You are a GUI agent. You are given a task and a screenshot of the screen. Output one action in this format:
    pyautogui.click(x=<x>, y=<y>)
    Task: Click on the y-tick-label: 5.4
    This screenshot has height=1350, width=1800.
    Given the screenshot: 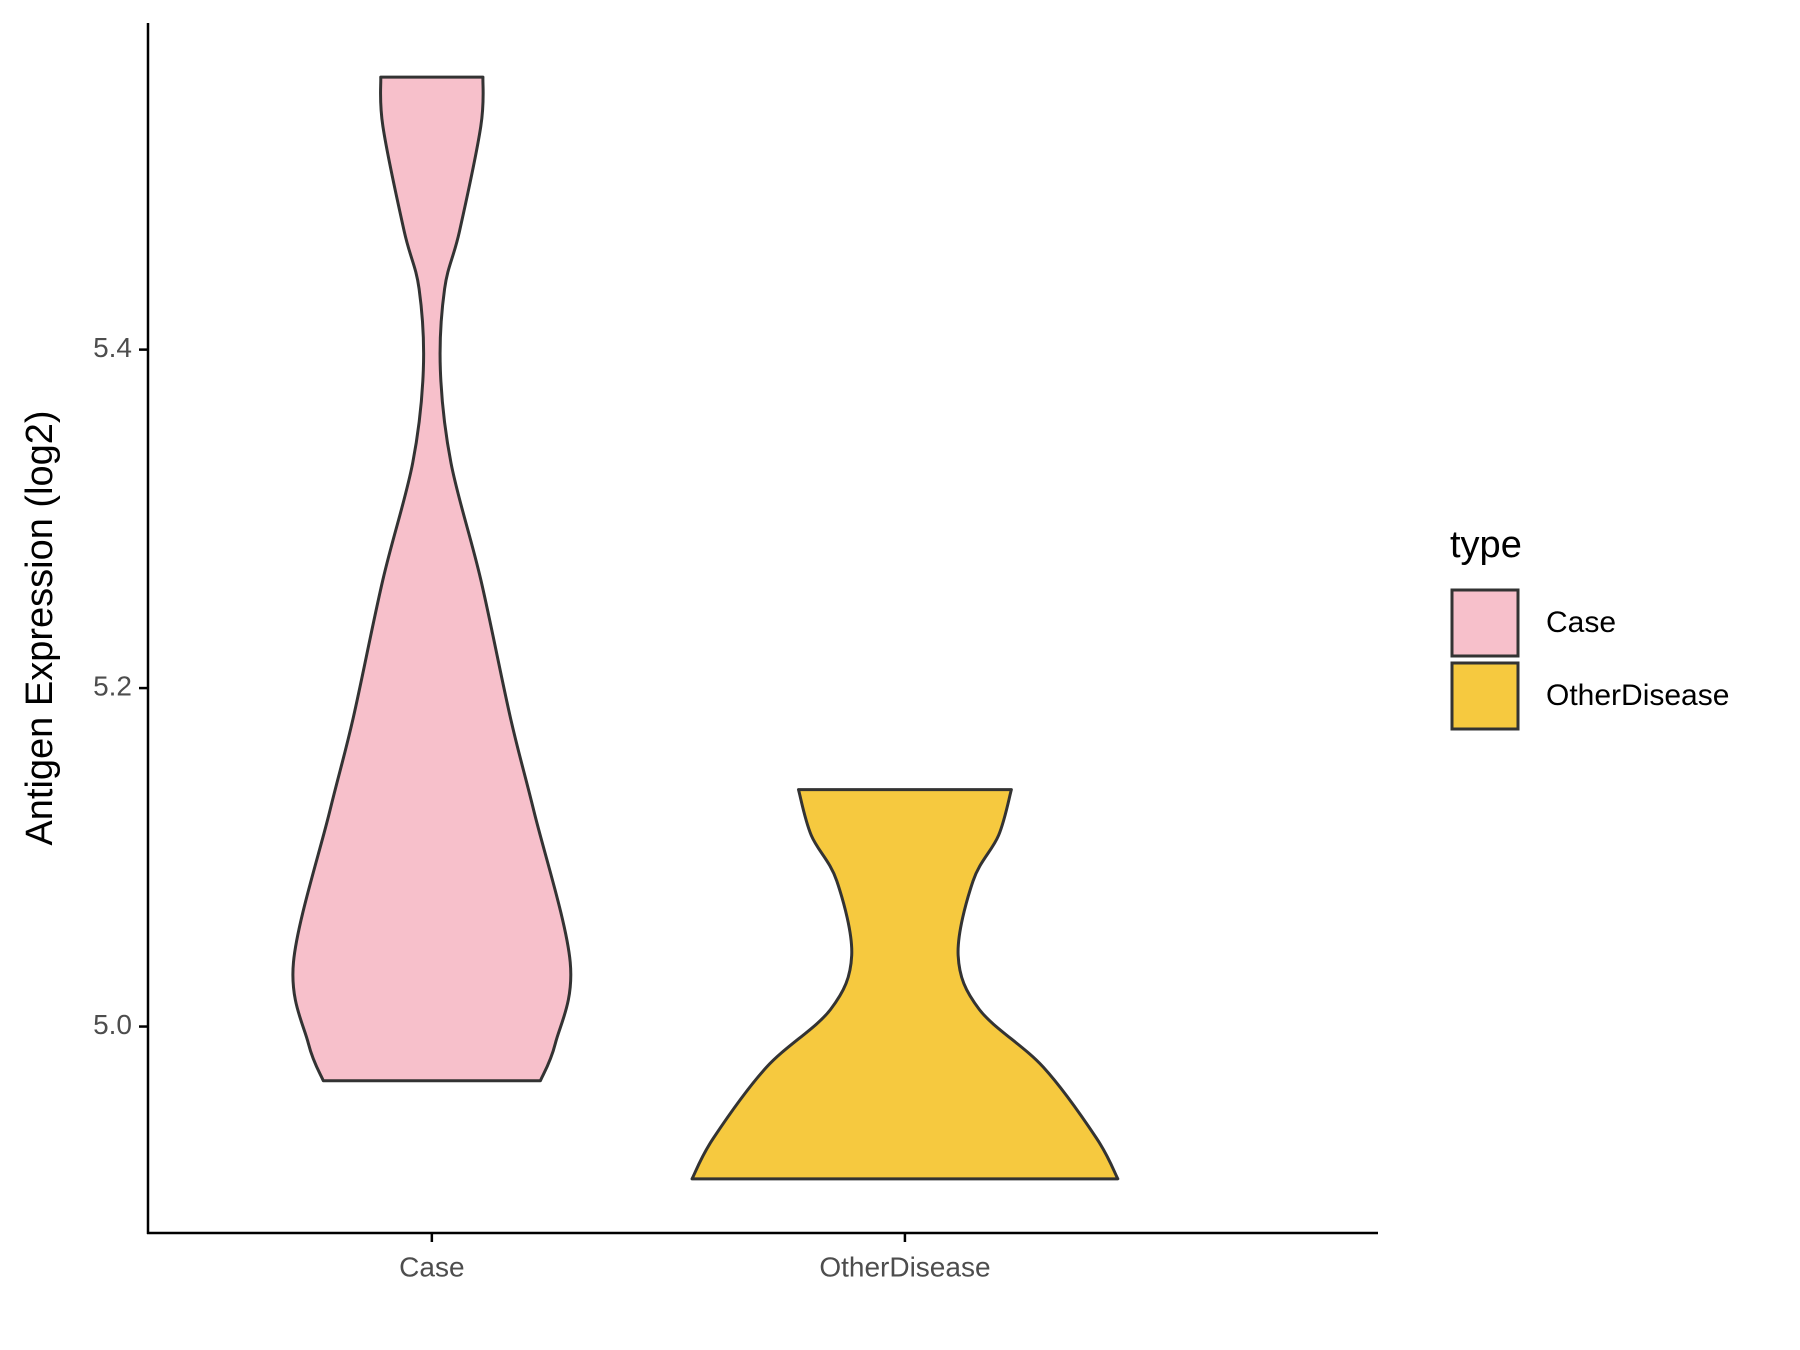 What is the action you would take?
    pyautogui.click(x=112, y=347)
    